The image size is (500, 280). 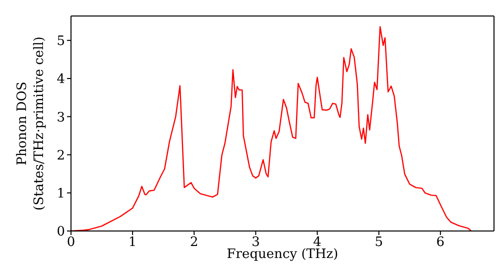 I want to click on y-tick-label: 5, so click(x=60, y=42).